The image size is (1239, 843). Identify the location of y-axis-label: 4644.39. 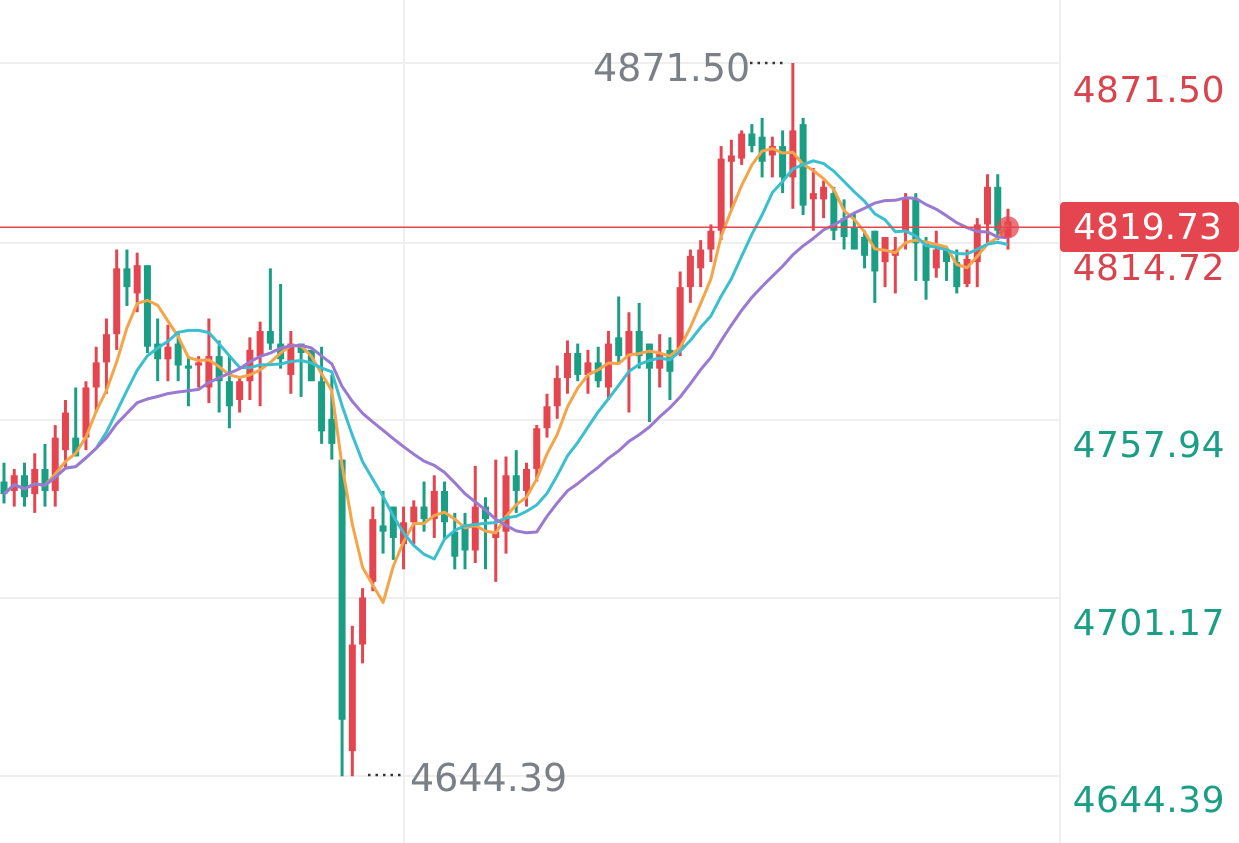
(1148, 800).